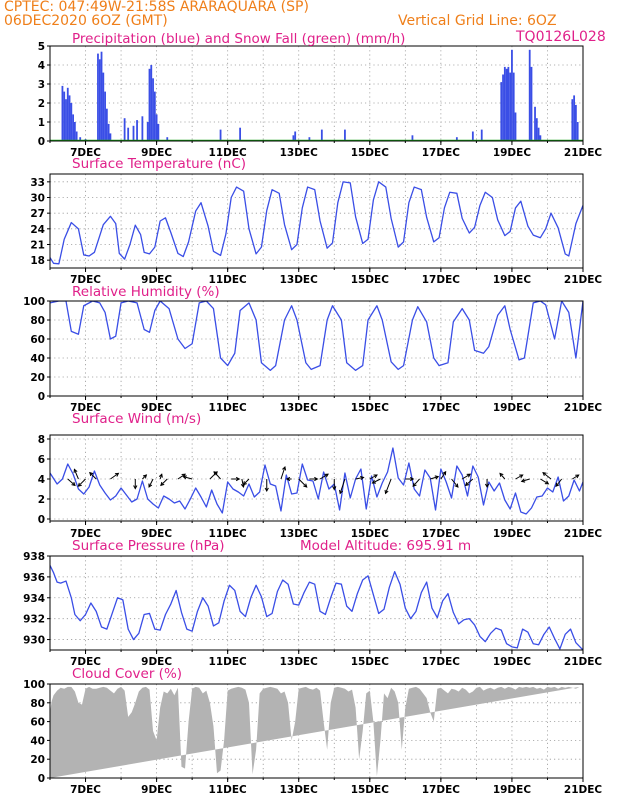  I want to click on wind-series-line, so click(316, 481).